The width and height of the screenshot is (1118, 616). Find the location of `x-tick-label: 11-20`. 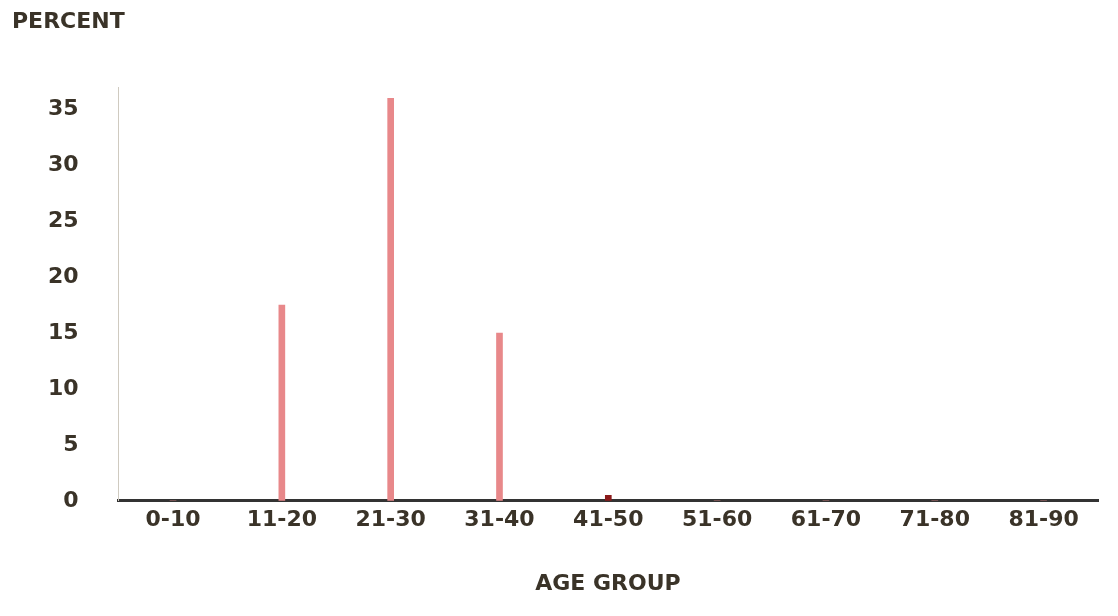

x-tick-label: 11-20 is located at coordinates (282, 518).